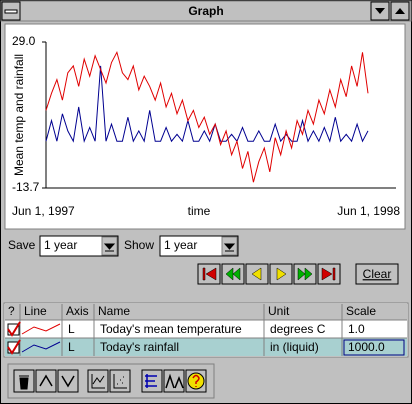 The image size is (412, 404). I want to click on selected-row, so click(206, 347).